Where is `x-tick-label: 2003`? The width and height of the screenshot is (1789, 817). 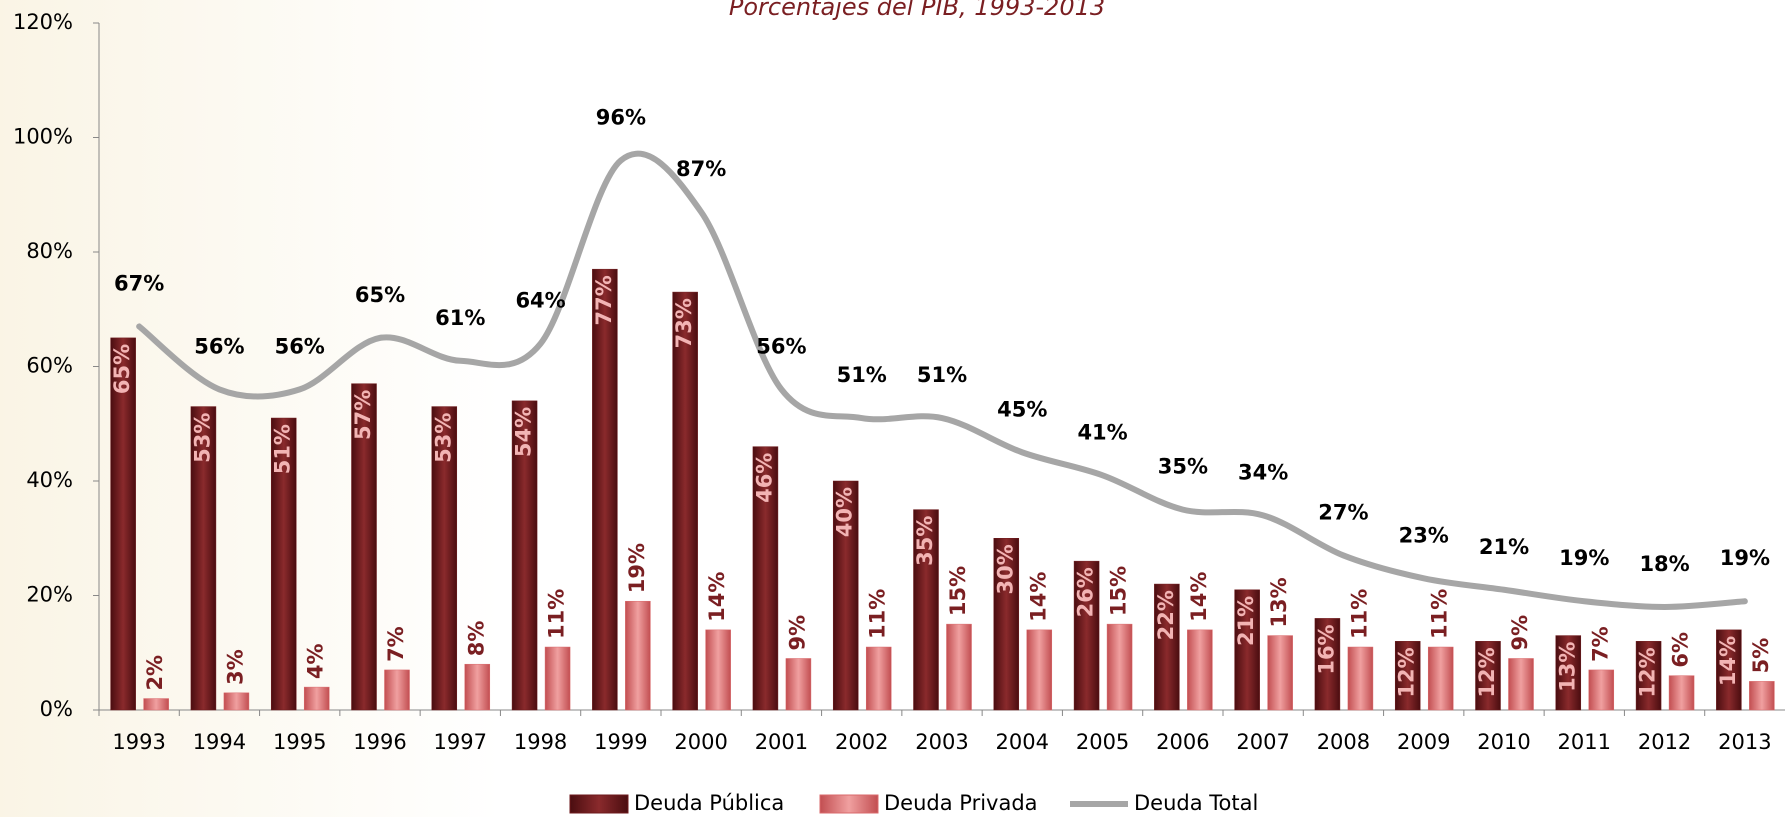
x-tick-label: 2003 is located at coordinates (941, 742).